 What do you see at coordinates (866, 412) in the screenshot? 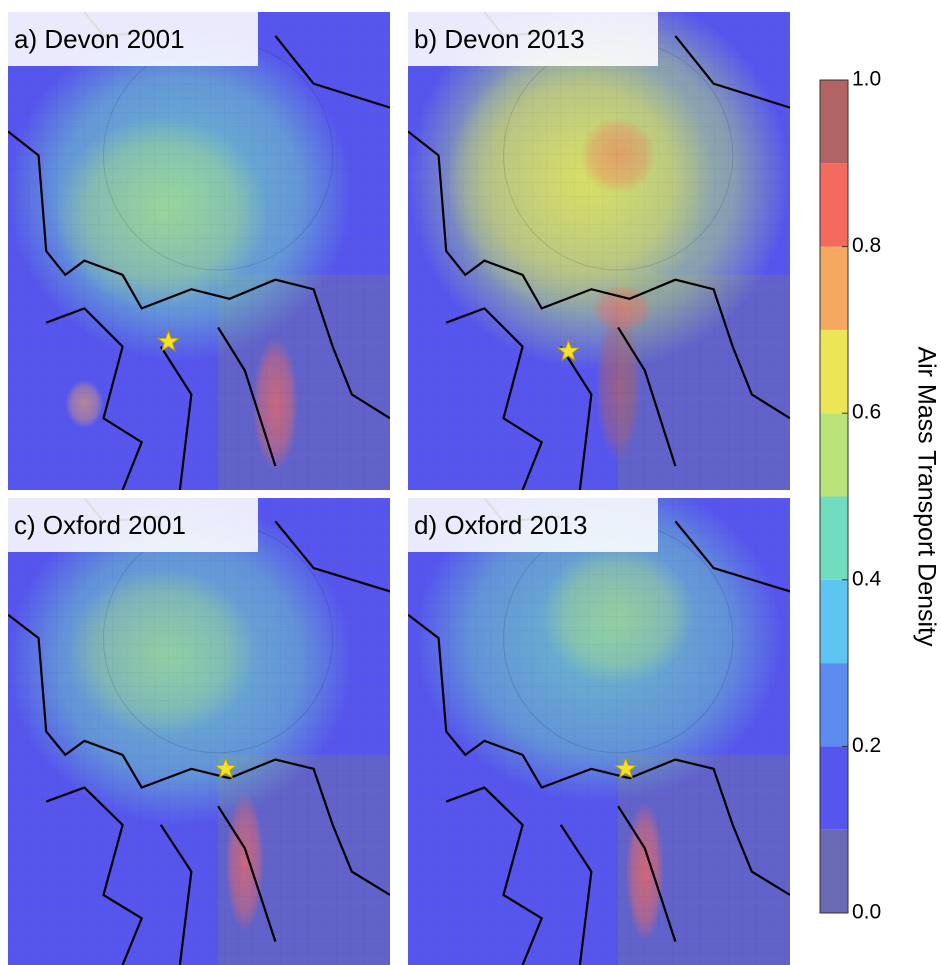
I see `colorbar-tick-label: 0.6` at bounding box center [866, 412].